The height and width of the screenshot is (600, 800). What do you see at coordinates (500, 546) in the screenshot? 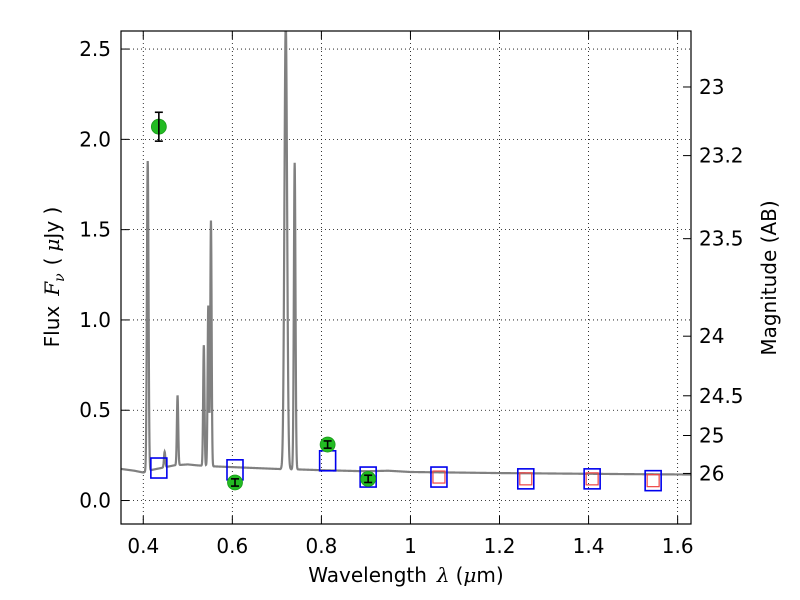
I see `x-tick-label: 1.2` at bounding box center [500, 546].